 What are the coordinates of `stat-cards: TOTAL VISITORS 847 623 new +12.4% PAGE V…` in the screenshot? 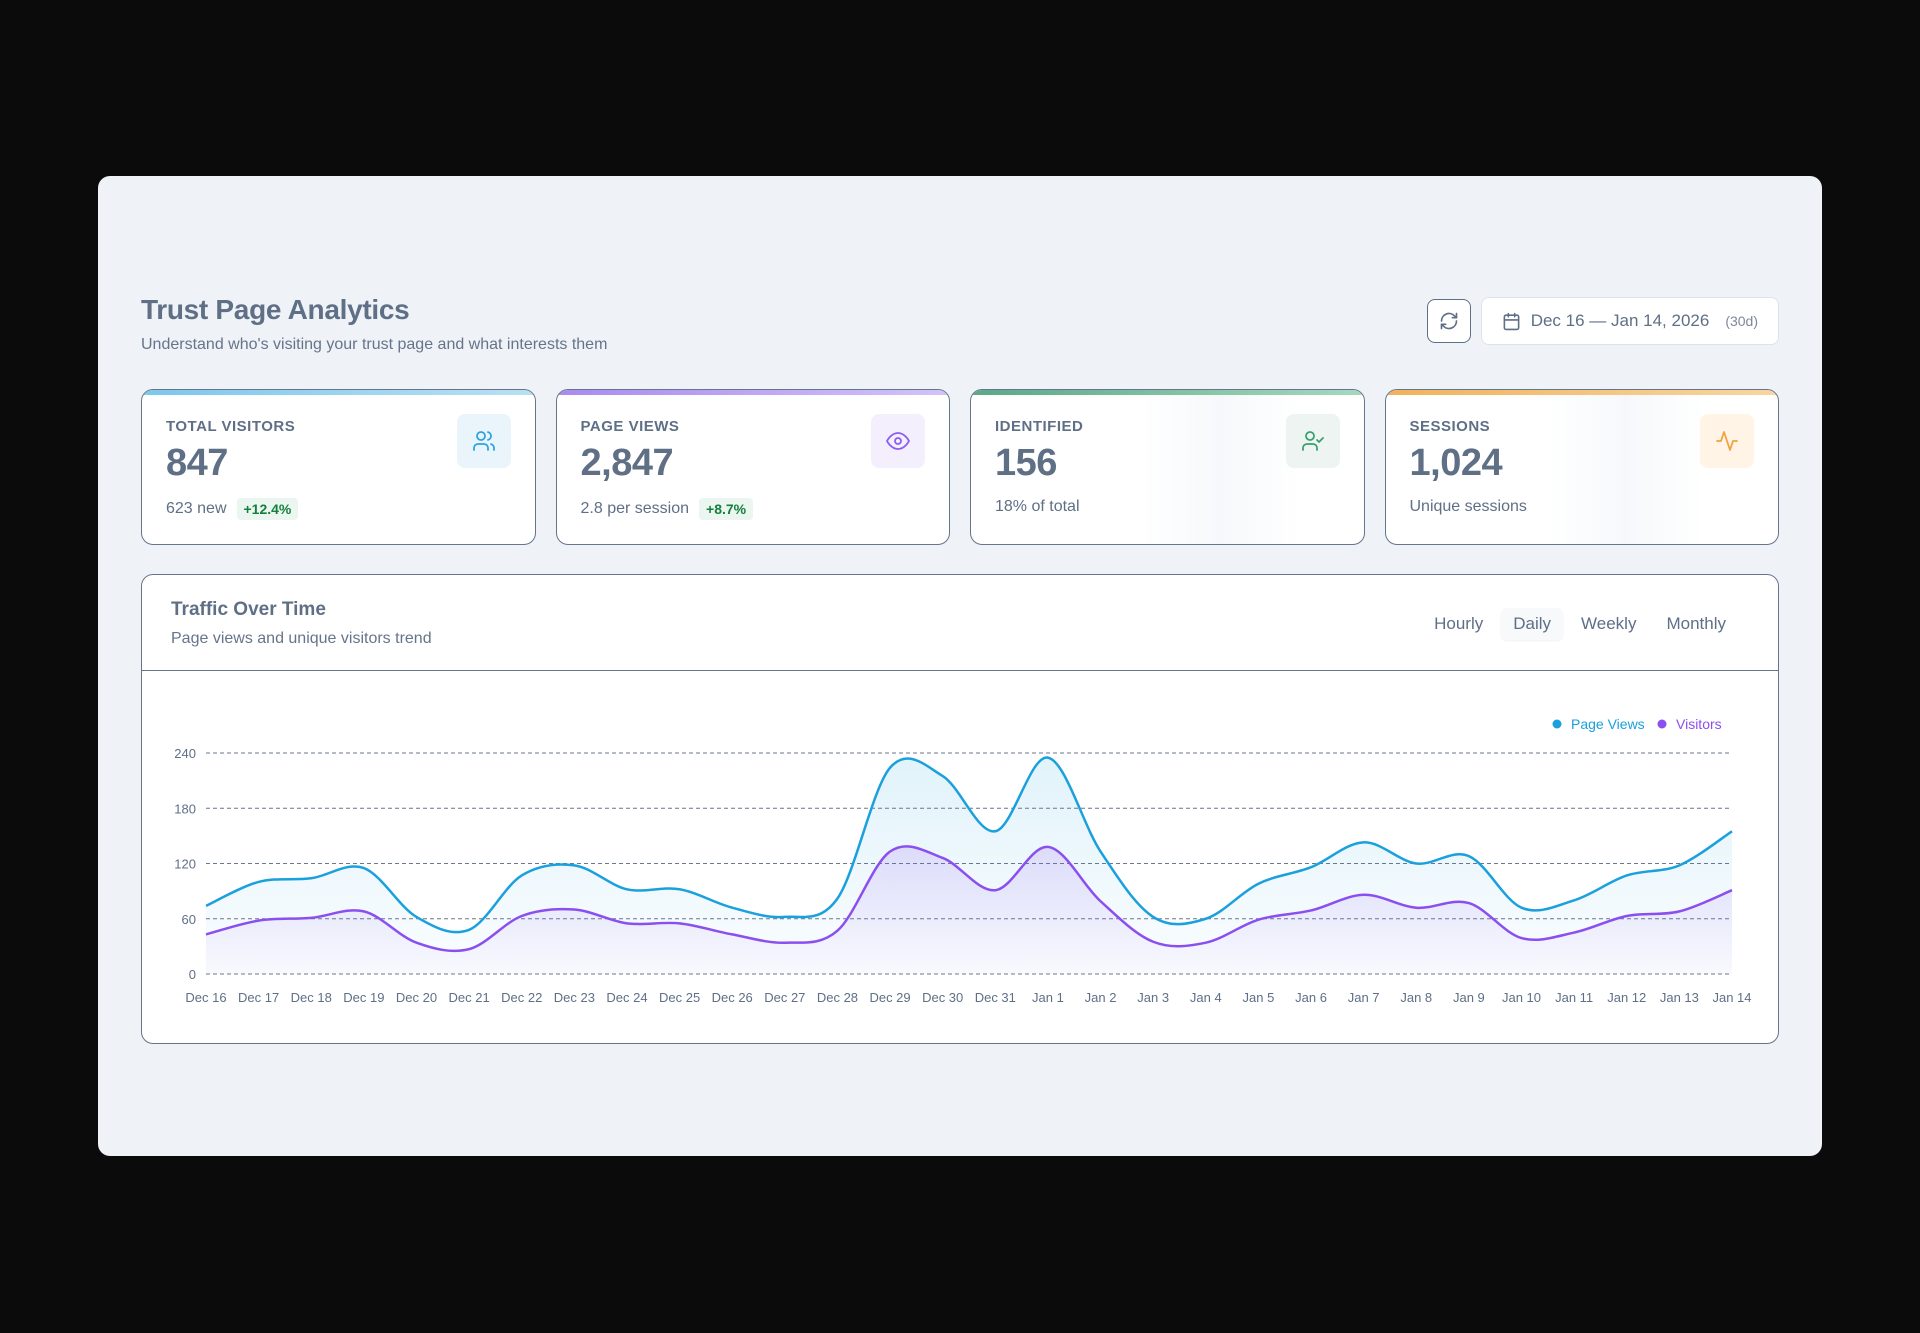 It's located at (960, 467).